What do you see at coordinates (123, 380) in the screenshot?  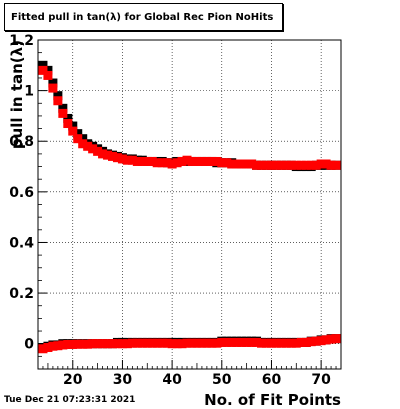 I see `x-tick-label: 30` at bounding box center [123, 380].